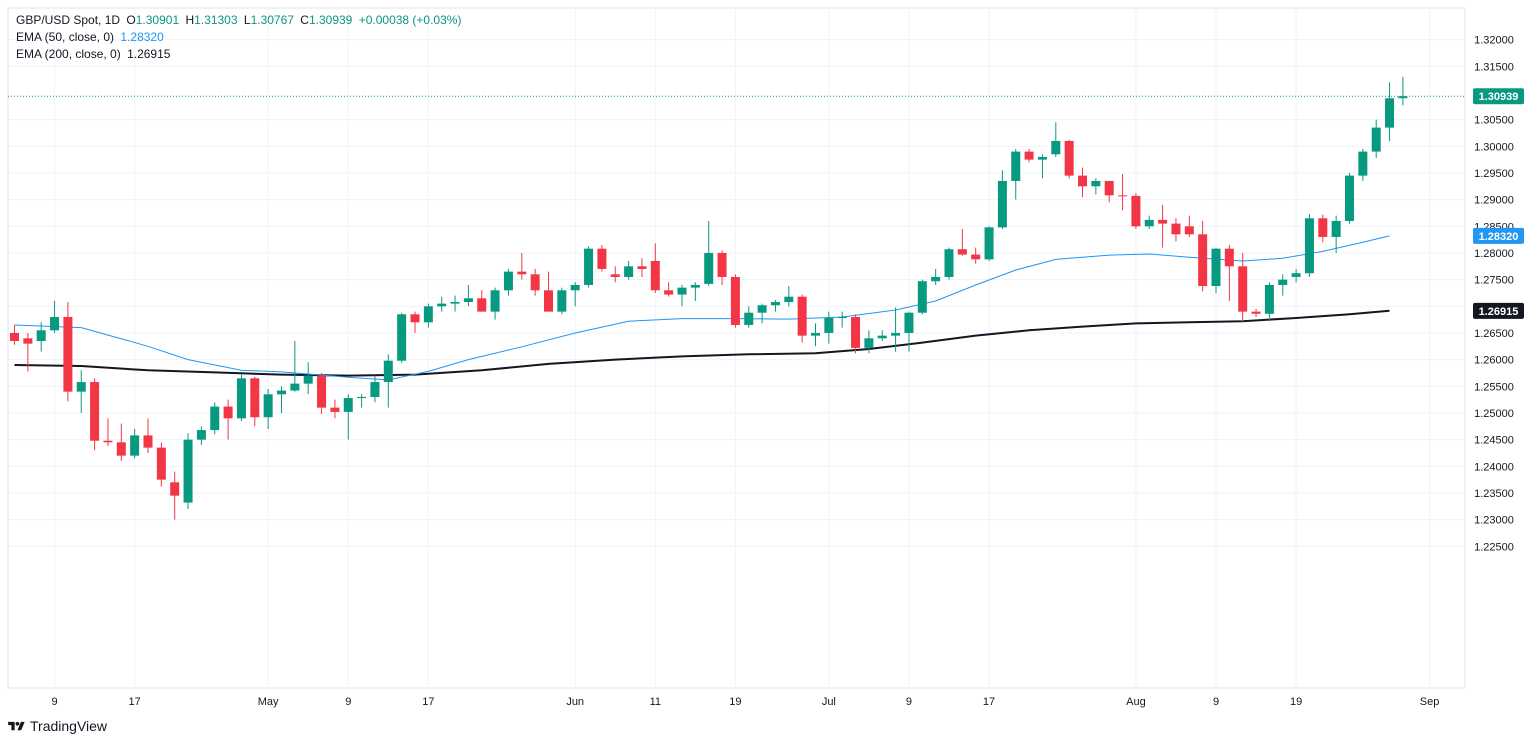 The image size is (1536, 744). Describe the element at coordinates (1498, 235) in the screenshot. I see `ema50-price-label: 1.28320` at that location.